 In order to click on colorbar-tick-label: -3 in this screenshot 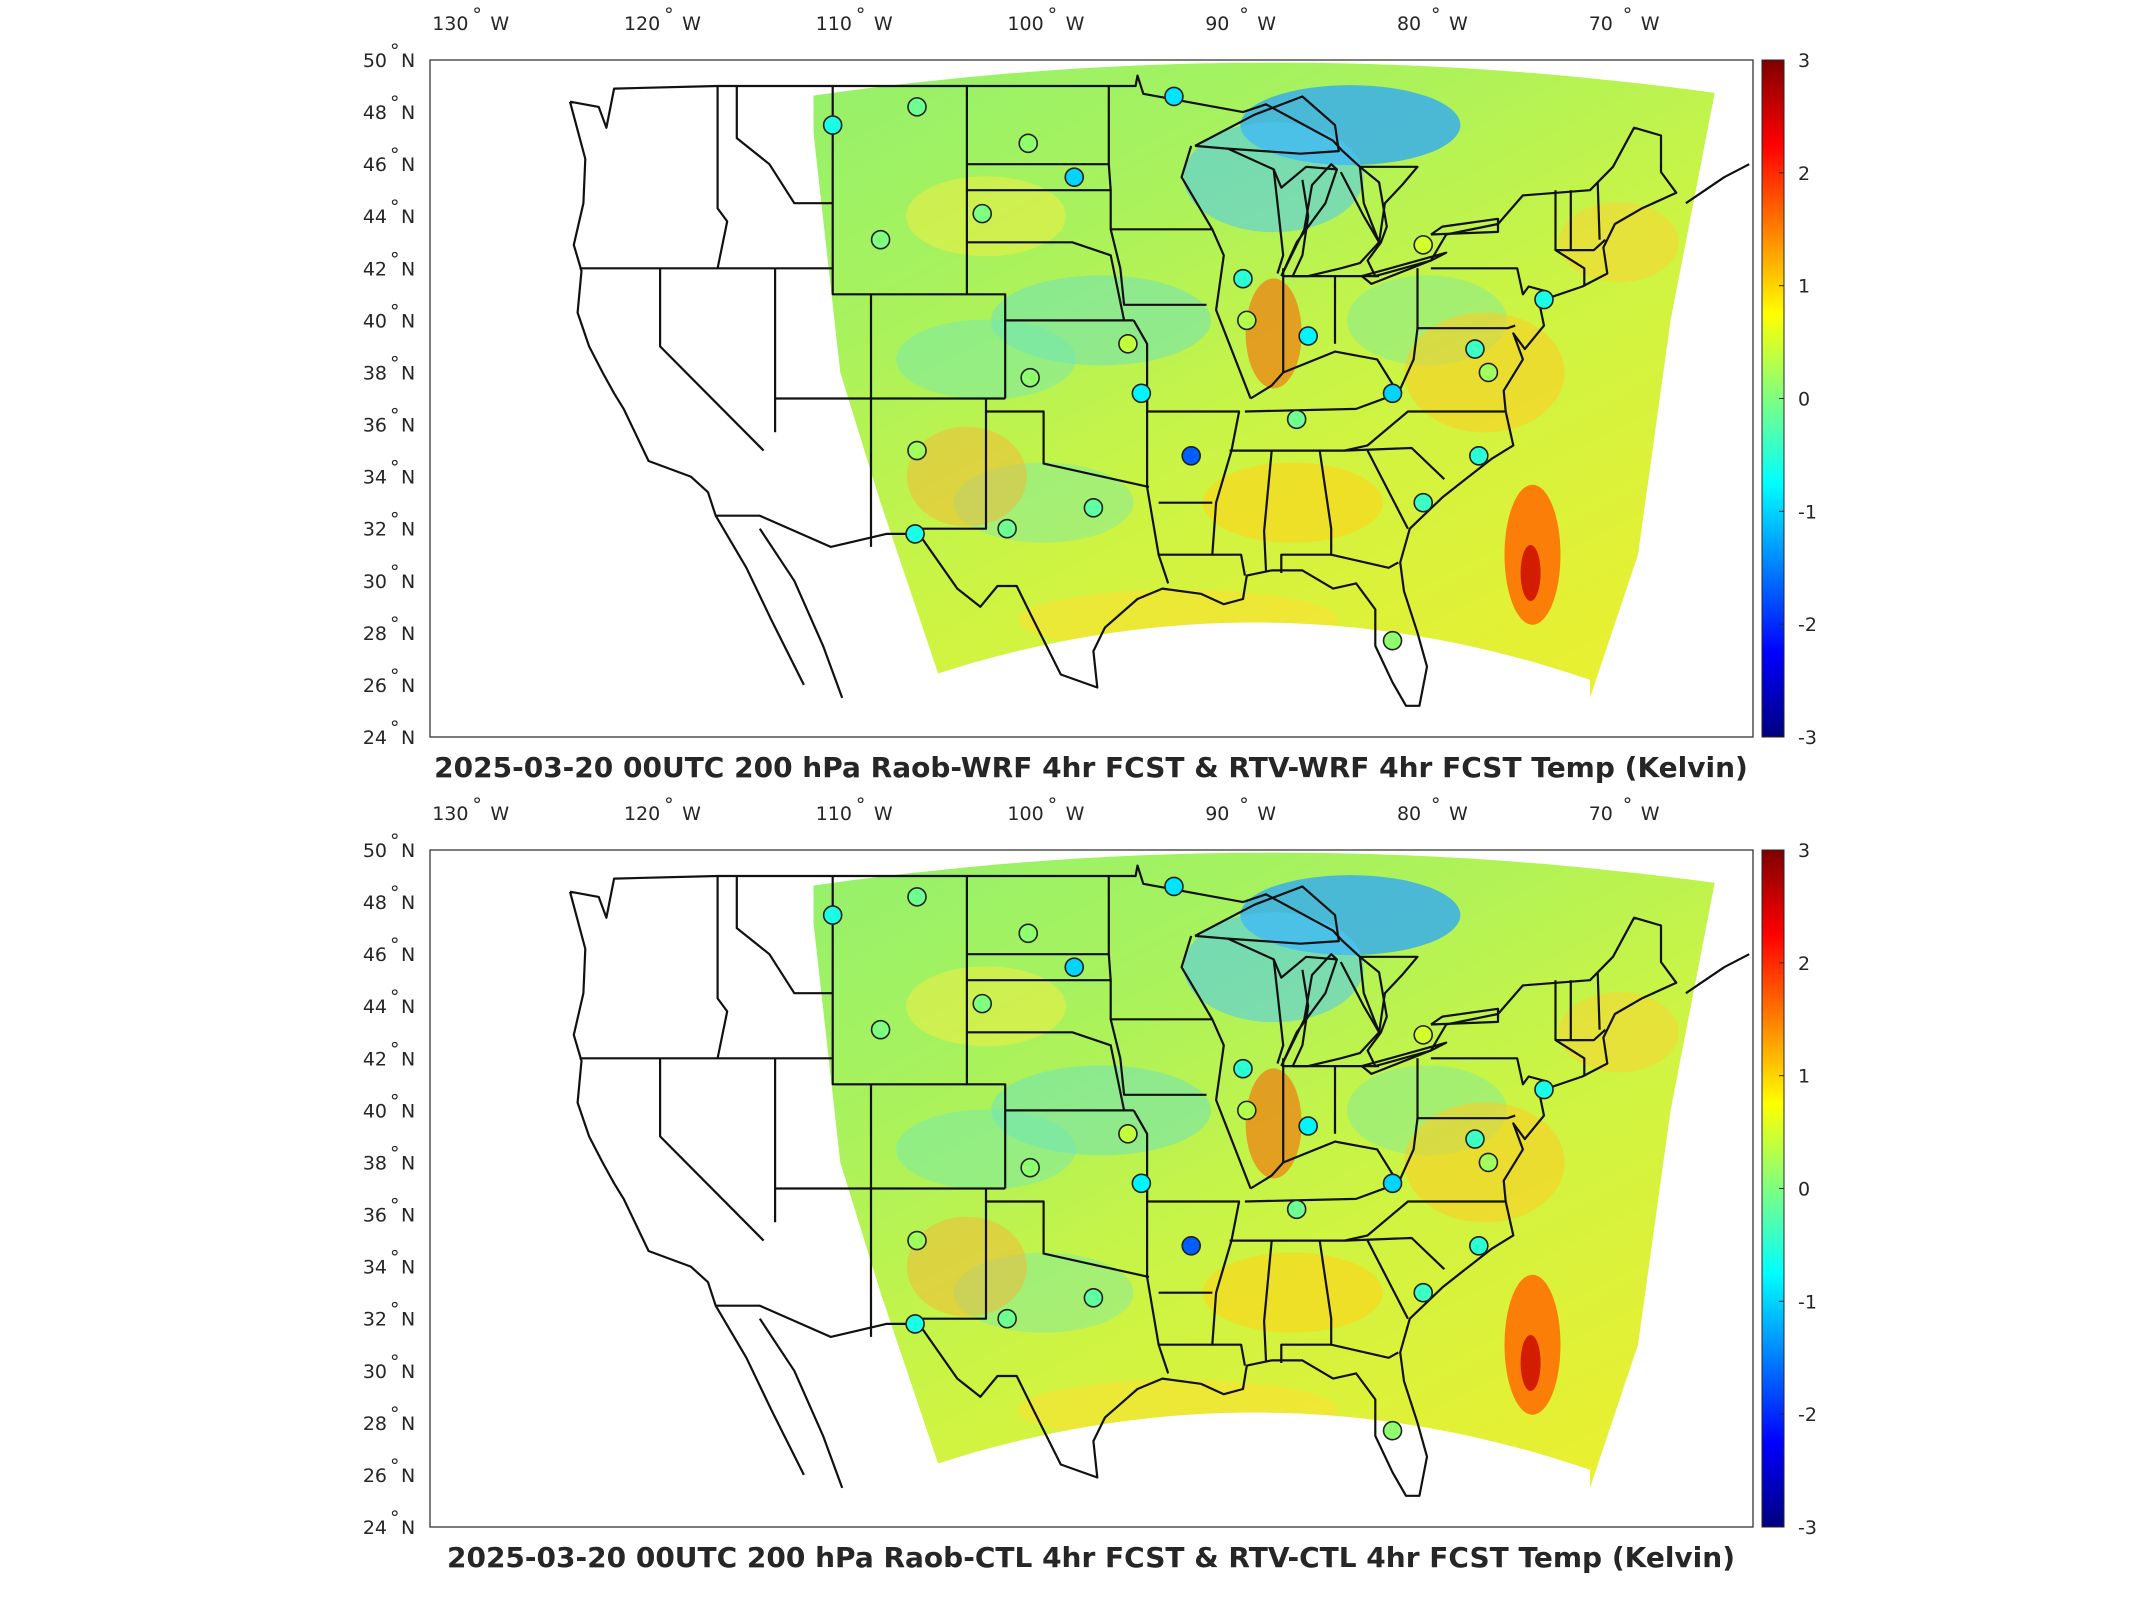, I will do `click(1807, 1528)`.